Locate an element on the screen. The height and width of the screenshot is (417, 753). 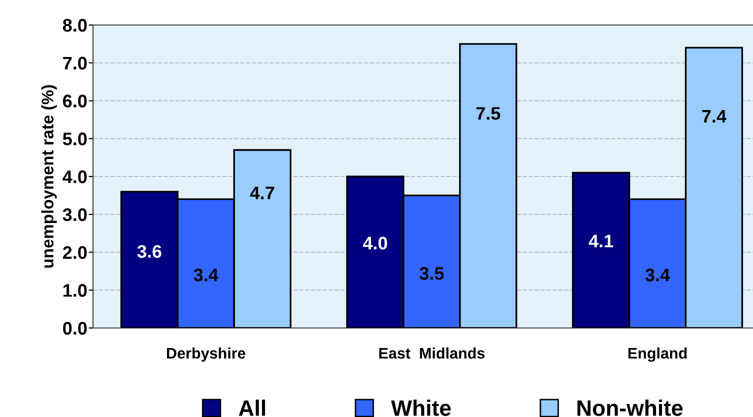
data-label: 4.0 is located at coordinates (375, 243).